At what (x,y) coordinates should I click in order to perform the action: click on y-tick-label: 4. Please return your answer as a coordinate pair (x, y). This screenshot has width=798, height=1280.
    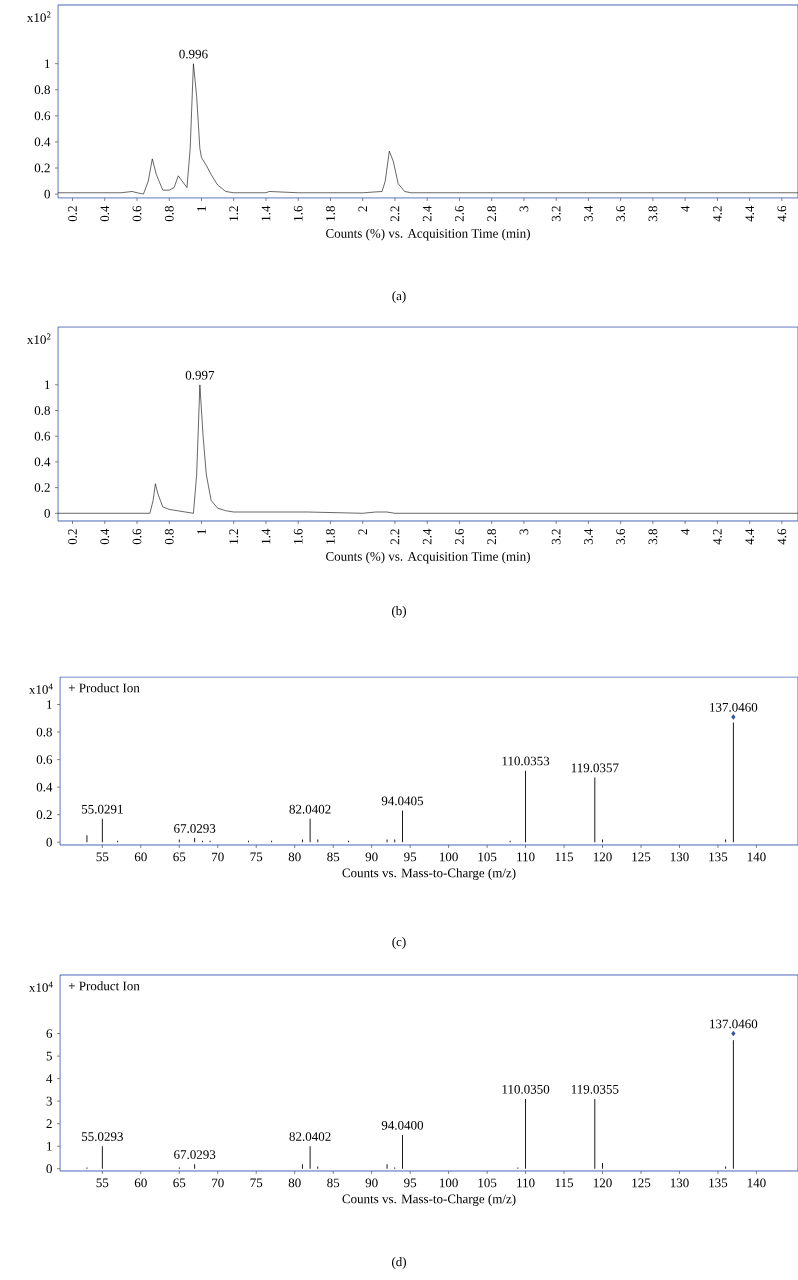
    Looking at the image, I should click on (49, 1078).